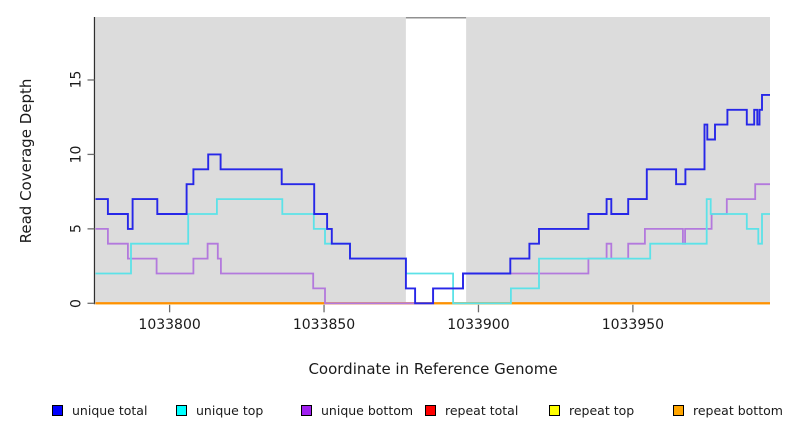 The height and width of the screenshot is (432, 792). I want to click on legend-label: repeat top, so click(602, 410).